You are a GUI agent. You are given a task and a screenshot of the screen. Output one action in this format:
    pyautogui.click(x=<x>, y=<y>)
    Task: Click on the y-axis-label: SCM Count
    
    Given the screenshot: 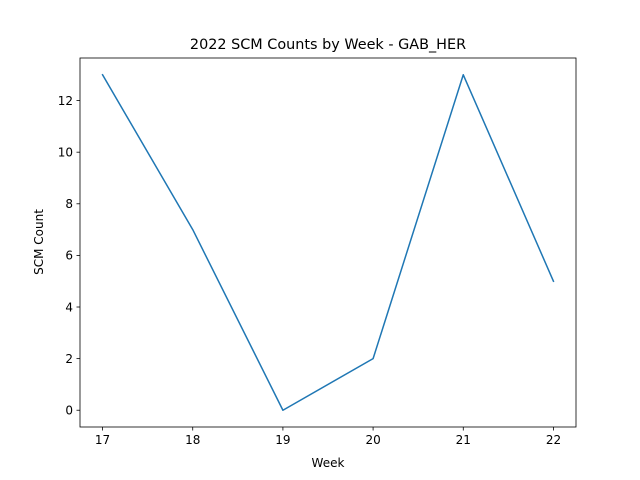 What is the action you would take?
    pyautogui.click(x=39, y=242)
    